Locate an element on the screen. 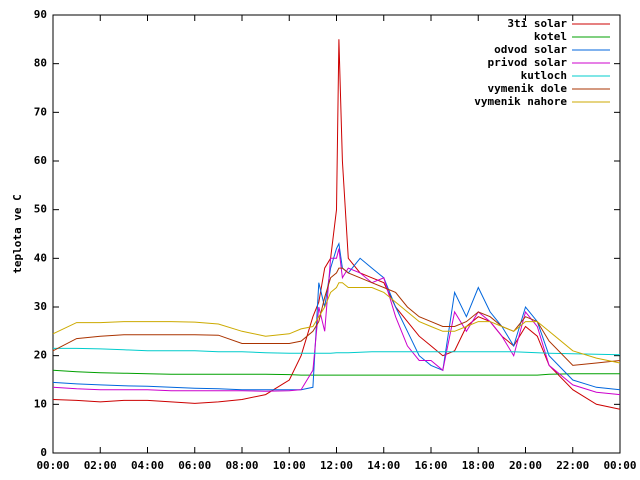 The height and width of the screenshot is (480, 640). y-tick-label: 10 is located at coordinates (40, 403).